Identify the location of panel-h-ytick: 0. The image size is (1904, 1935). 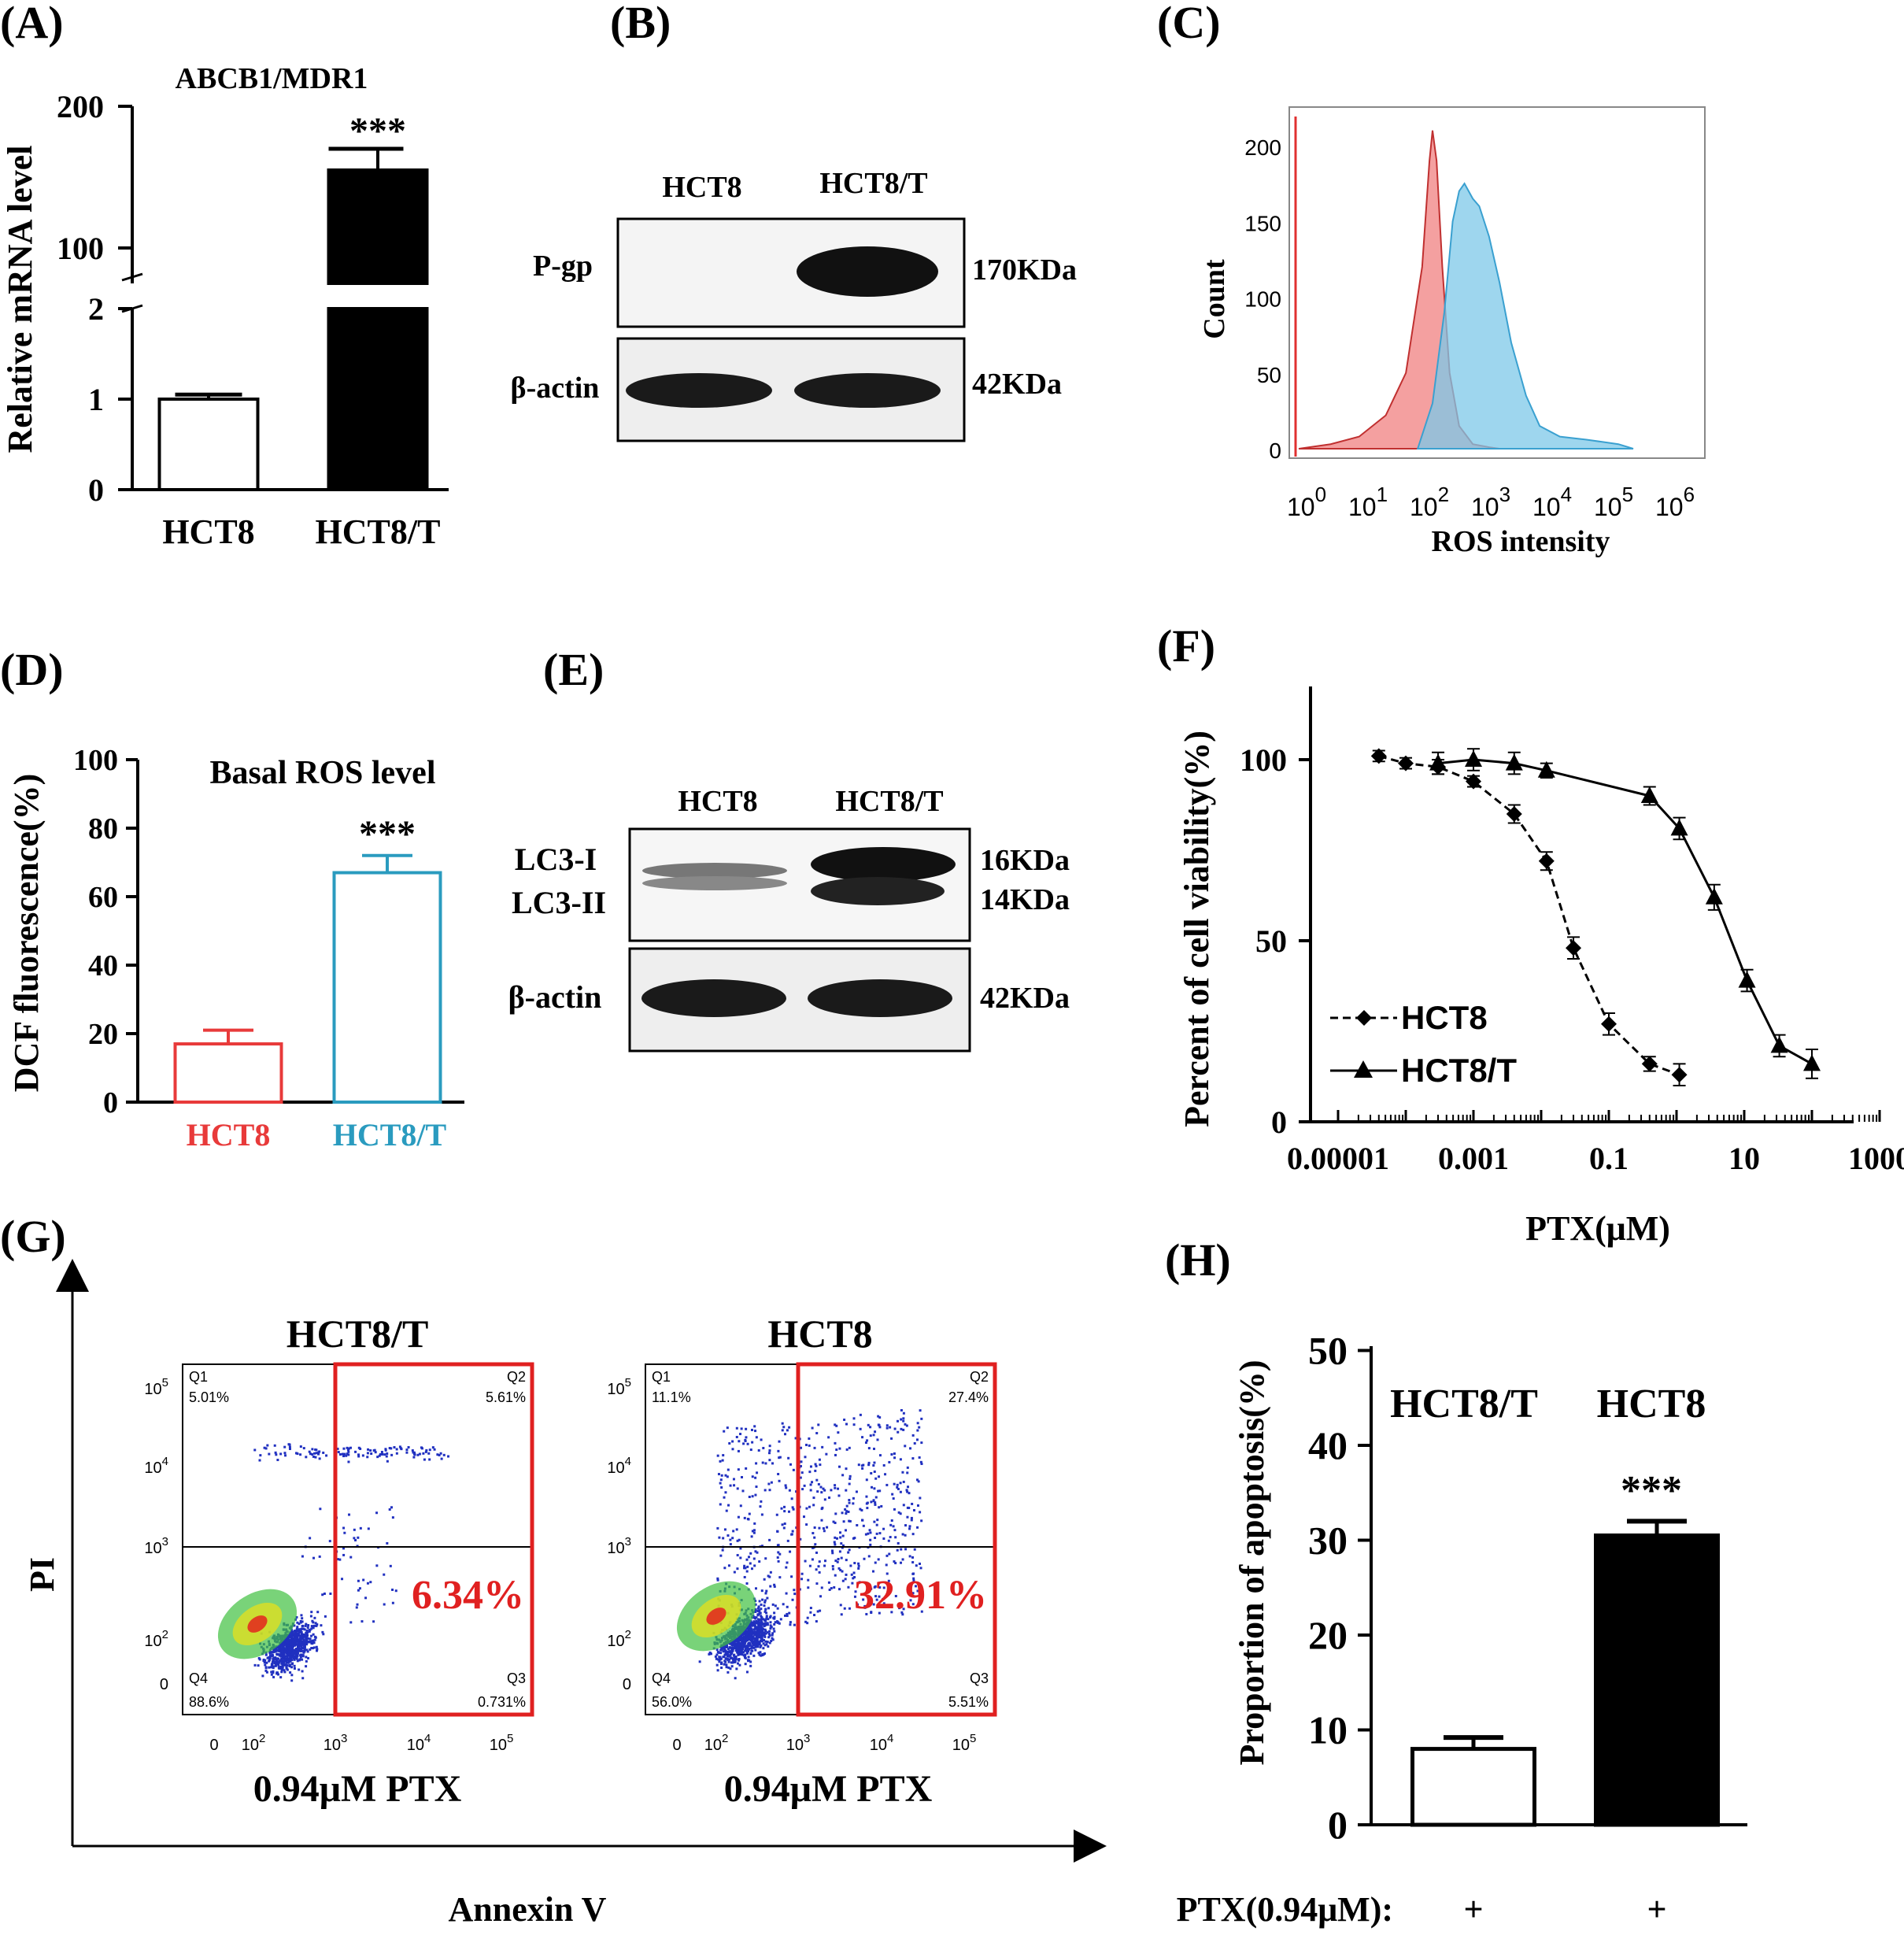
(1338, 1825).